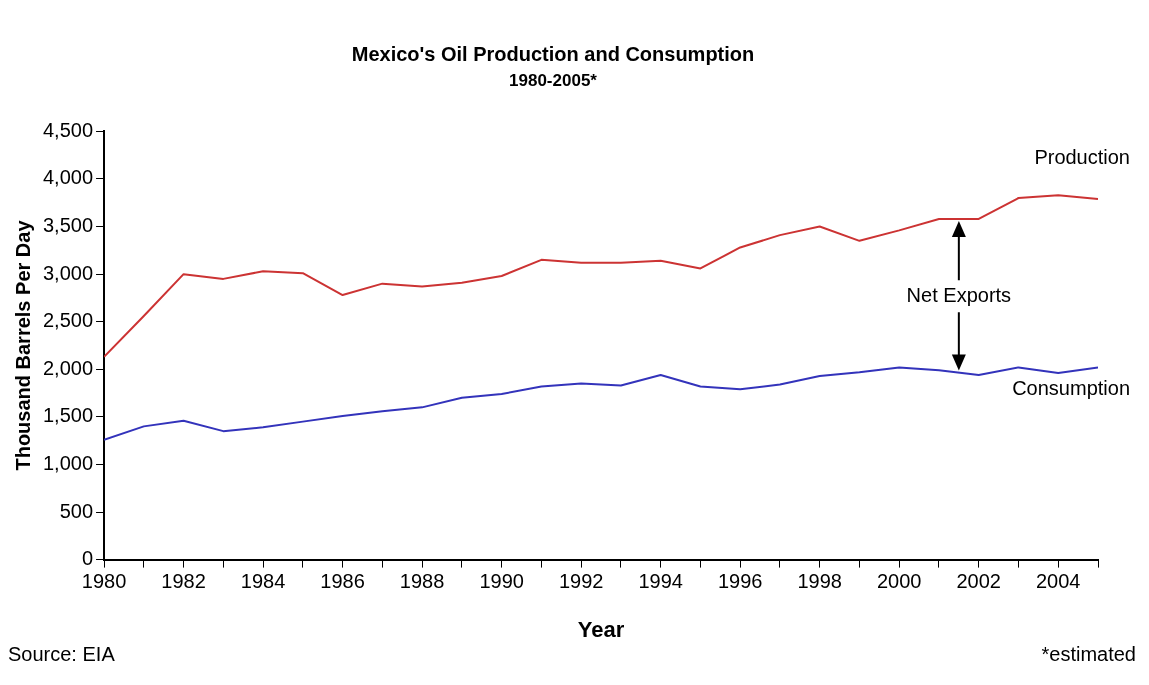 The height and width of the screenshot is (685, 1149). I want to click on source-note: Source: EIA, so click(62, 653).